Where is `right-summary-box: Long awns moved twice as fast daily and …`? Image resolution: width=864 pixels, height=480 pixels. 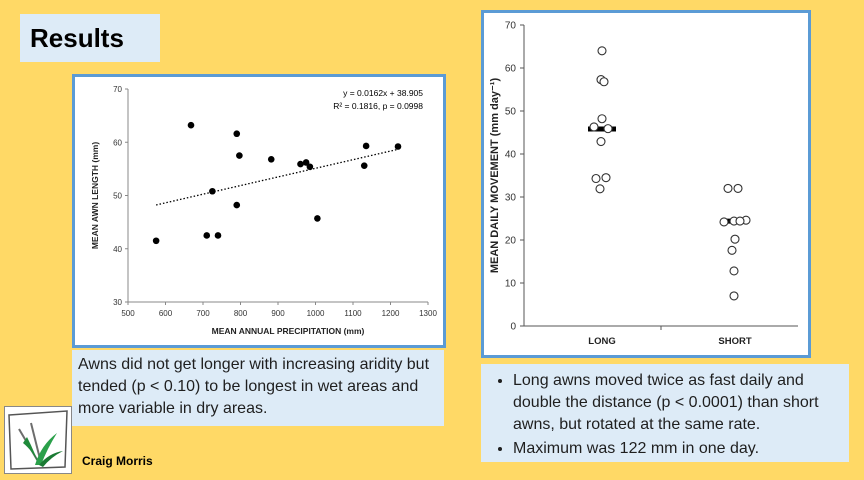 right-summary-box: Long awns moved twice as fast daily and … is located at coordinates (665, 413).